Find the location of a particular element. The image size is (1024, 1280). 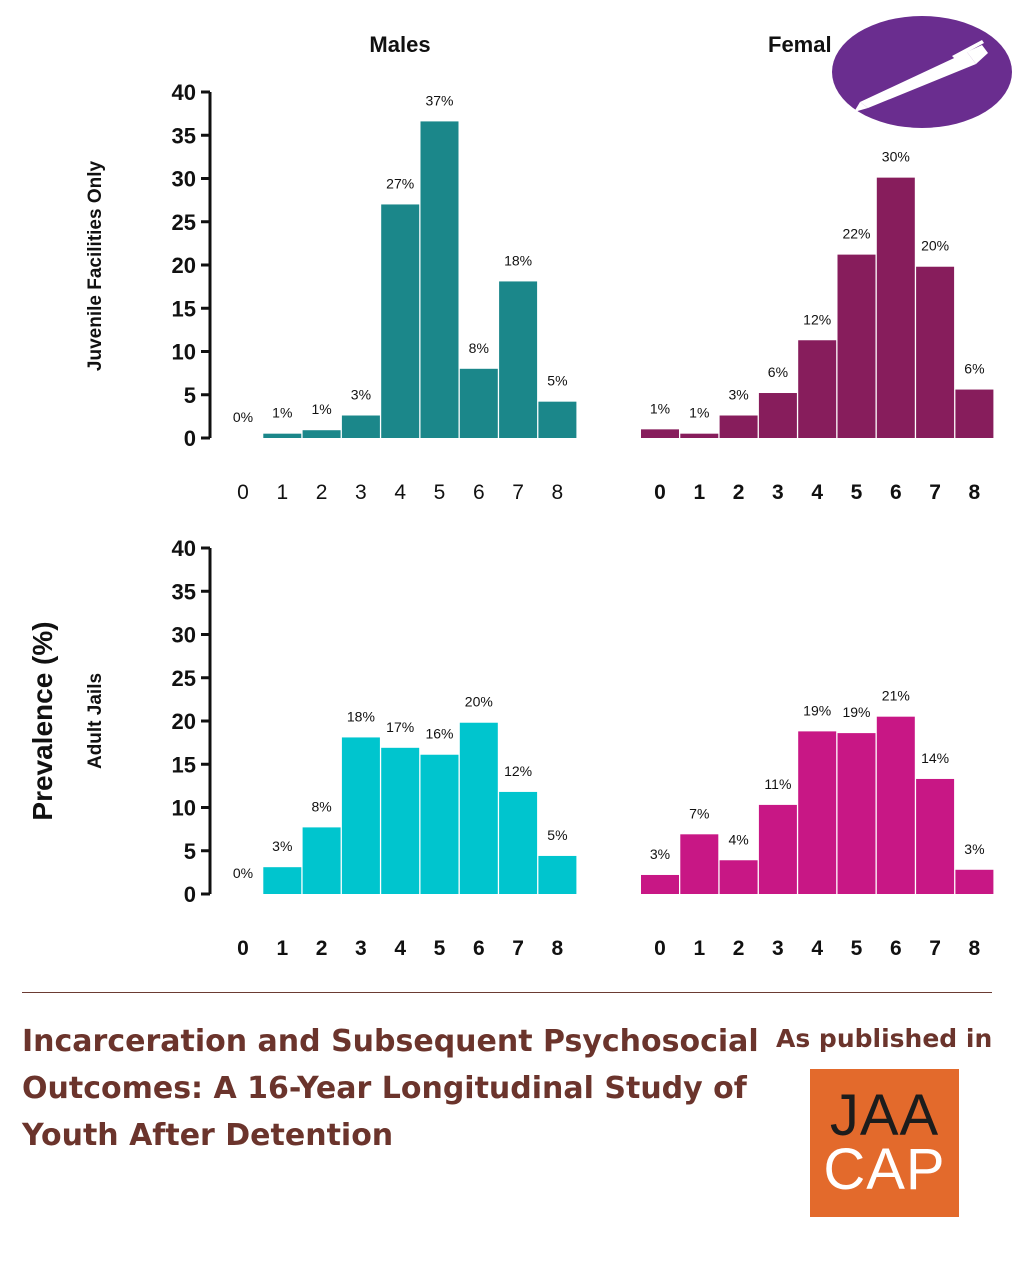

bar-data-label: 14% is located at coordinates (935, 758).